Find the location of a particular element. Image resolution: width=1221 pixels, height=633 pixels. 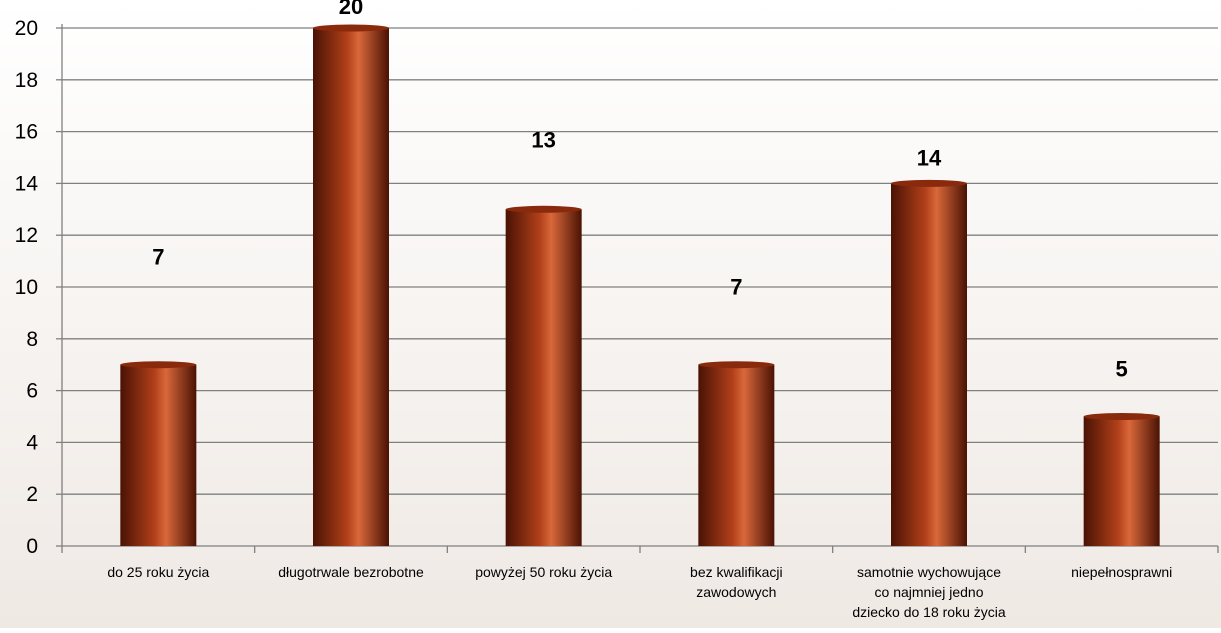

y-tick-label: 14 is located at coordinates (27, 183).